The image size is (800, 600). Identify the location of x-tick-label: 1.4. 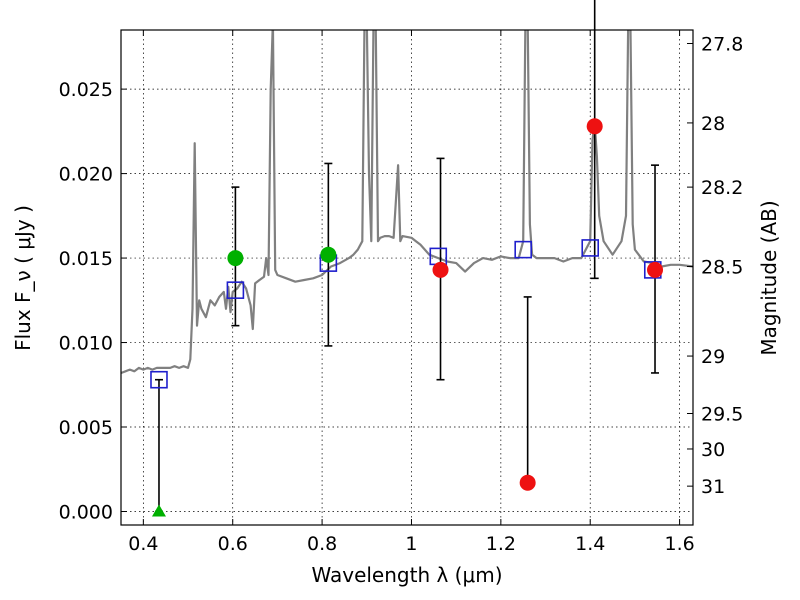
(590, 544).